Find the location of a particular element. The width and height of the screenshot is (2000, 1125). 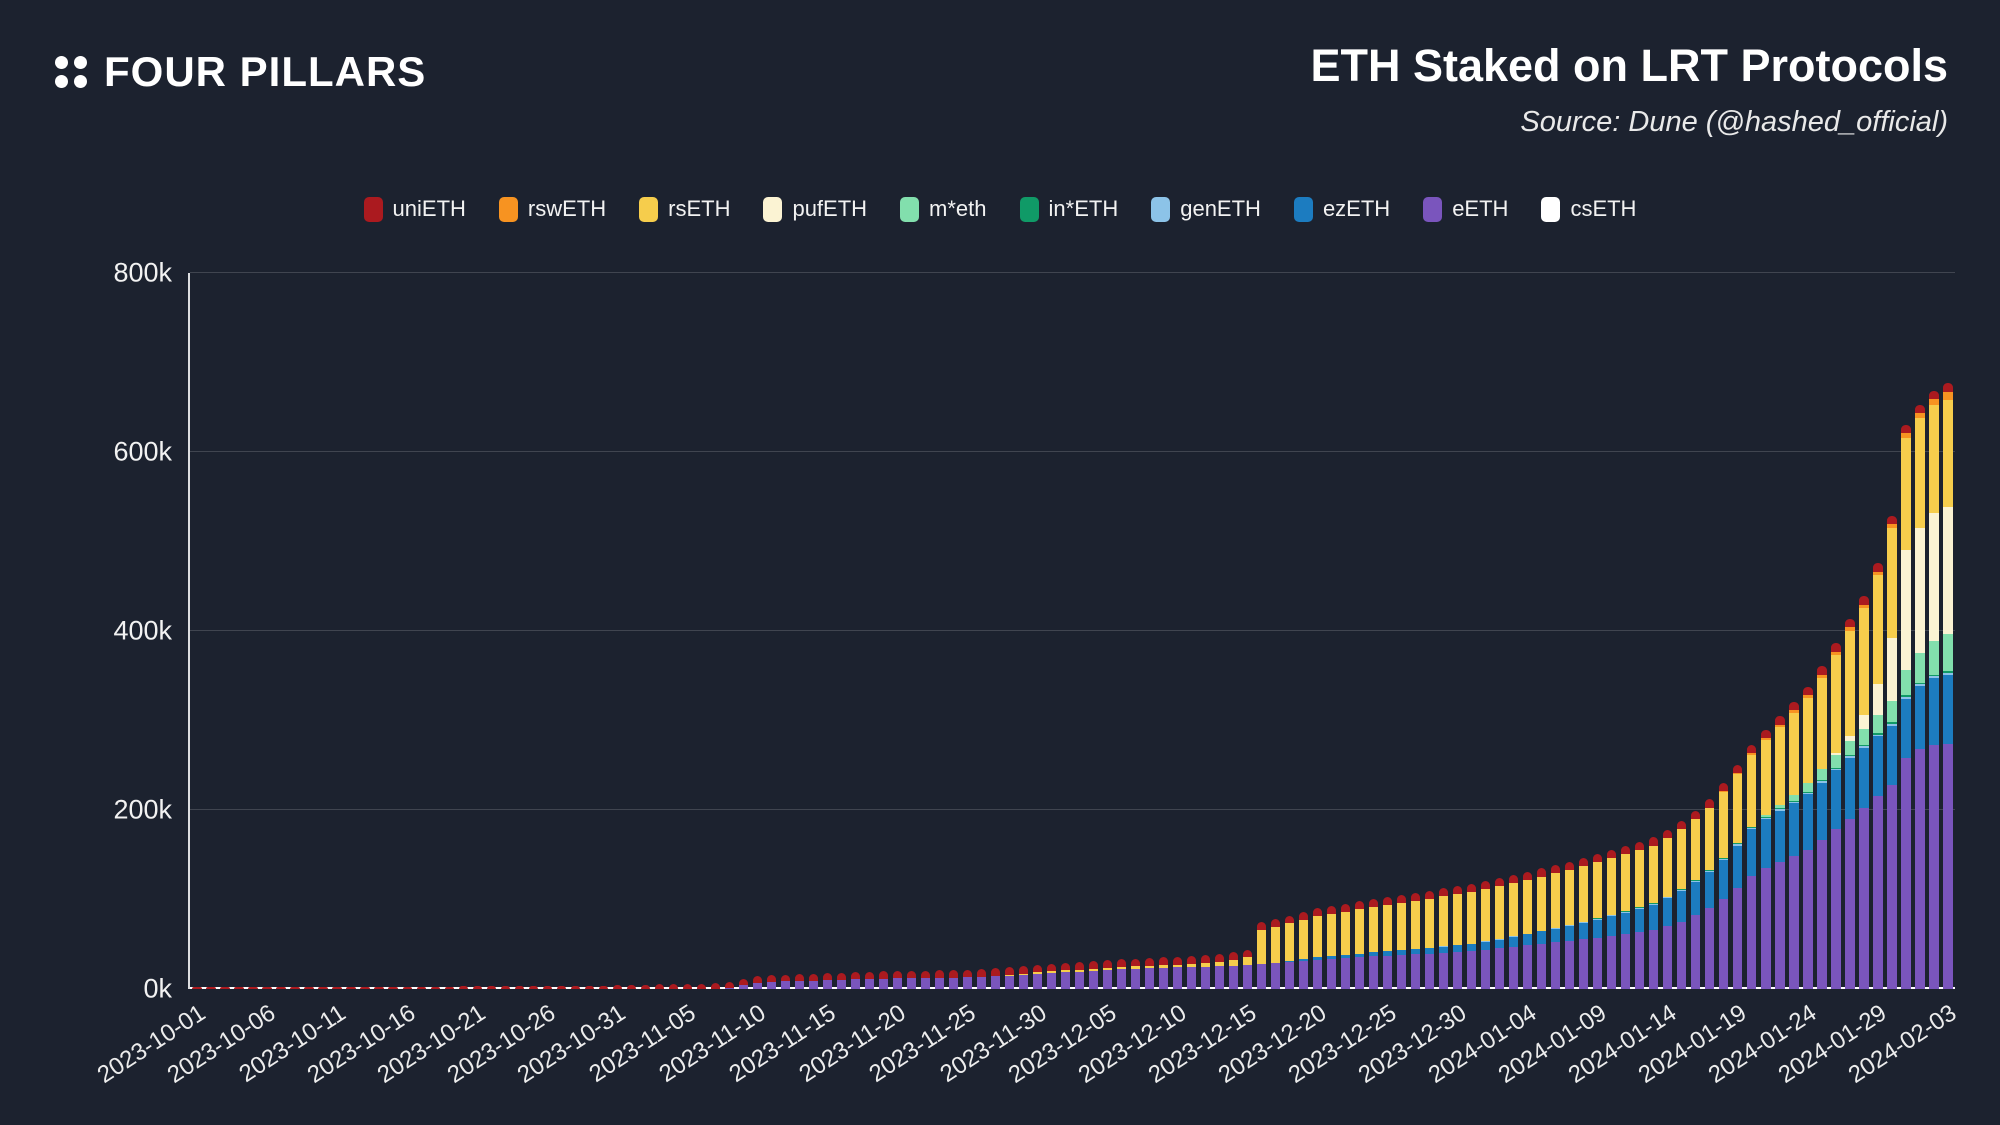

legend-item-m*eth: m*eth is located at coordinates (943, 209).